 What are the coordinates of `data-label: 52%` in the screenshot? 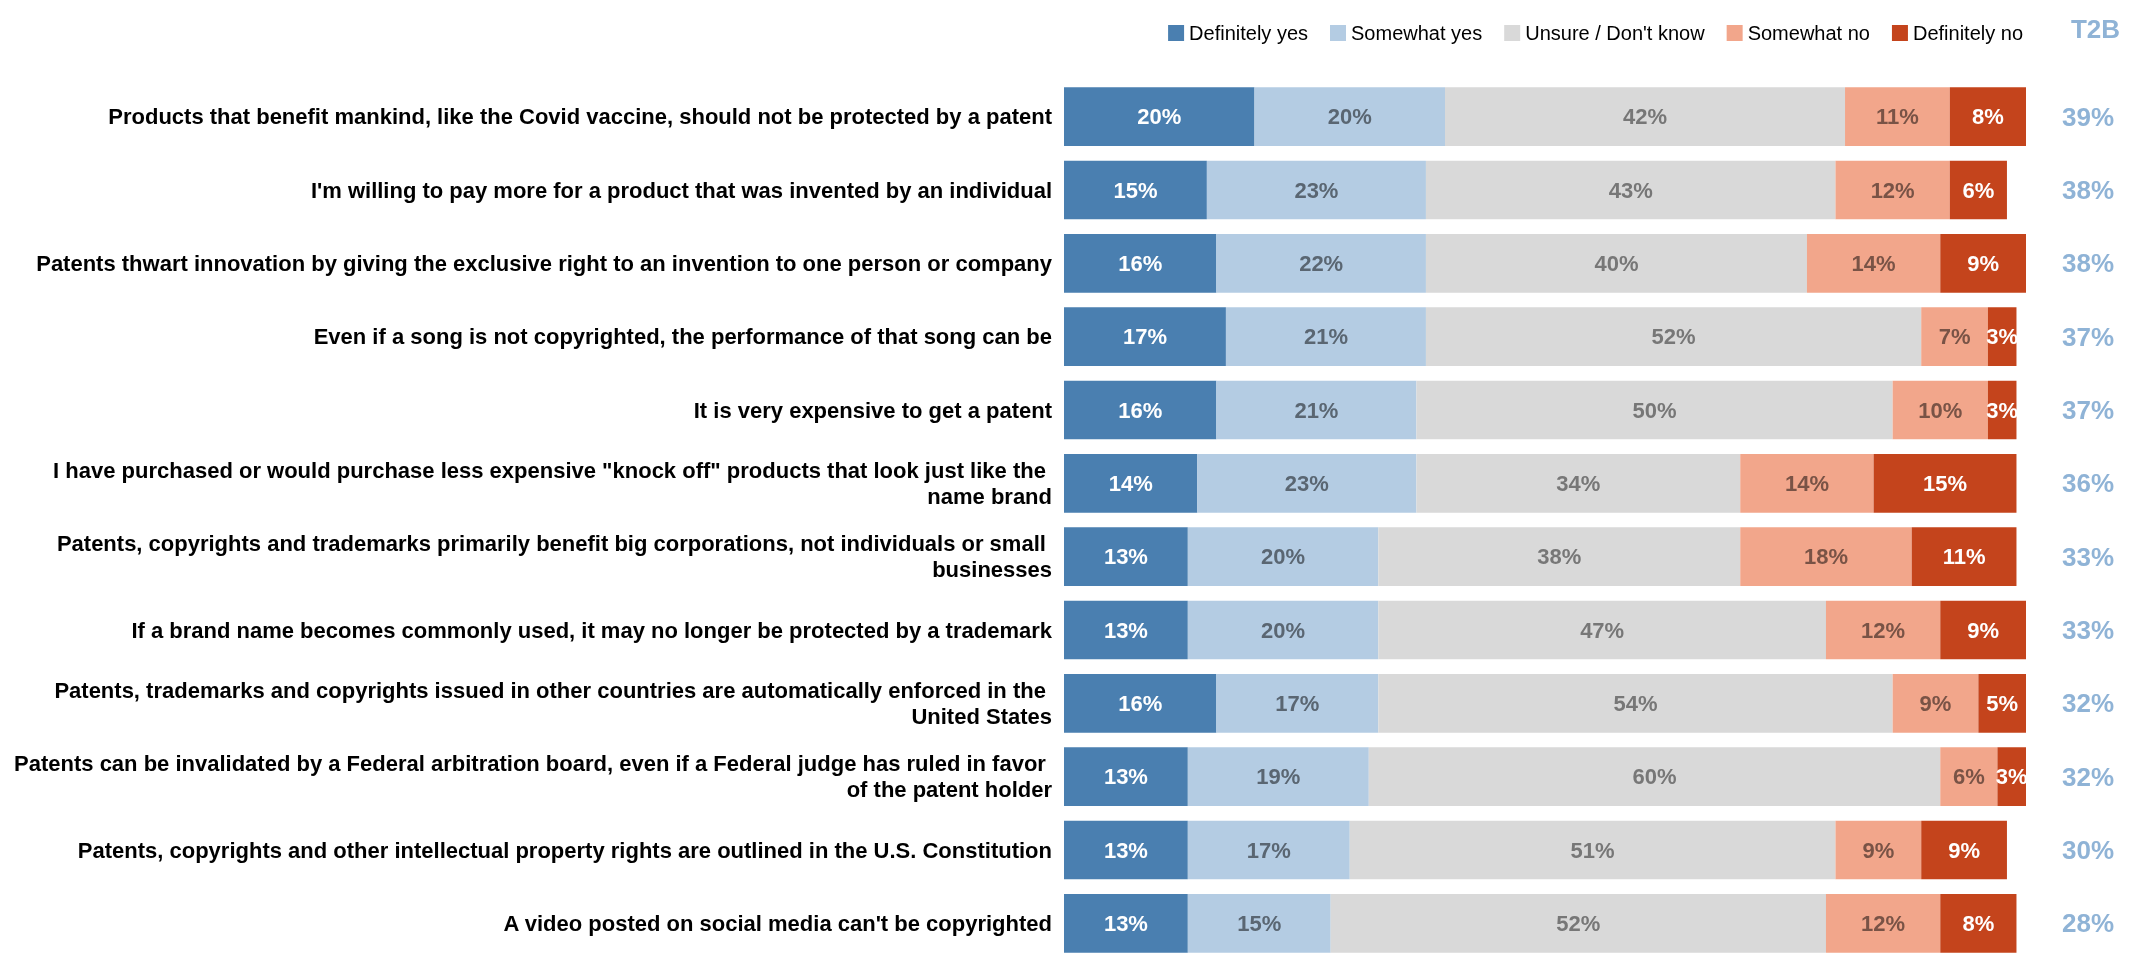 It's located at (1673, 337).